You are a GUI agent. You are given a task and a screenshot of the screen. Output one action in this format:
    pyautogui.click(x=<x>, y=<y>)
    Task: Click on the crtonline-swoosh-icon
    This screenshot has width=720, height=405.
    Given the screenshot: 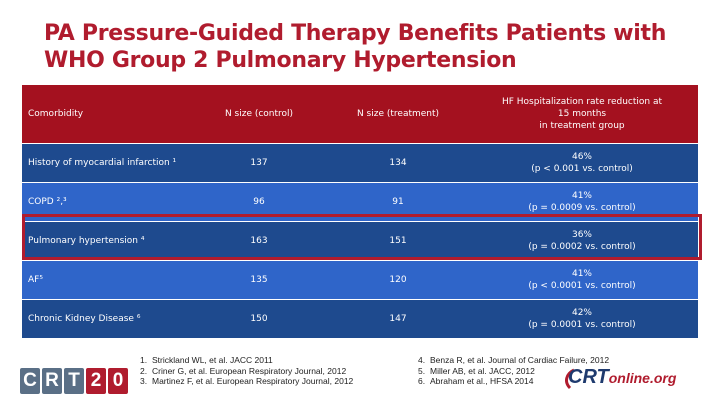 What is the action you would take?
    pyautogui.click(x=570, y=379)
    